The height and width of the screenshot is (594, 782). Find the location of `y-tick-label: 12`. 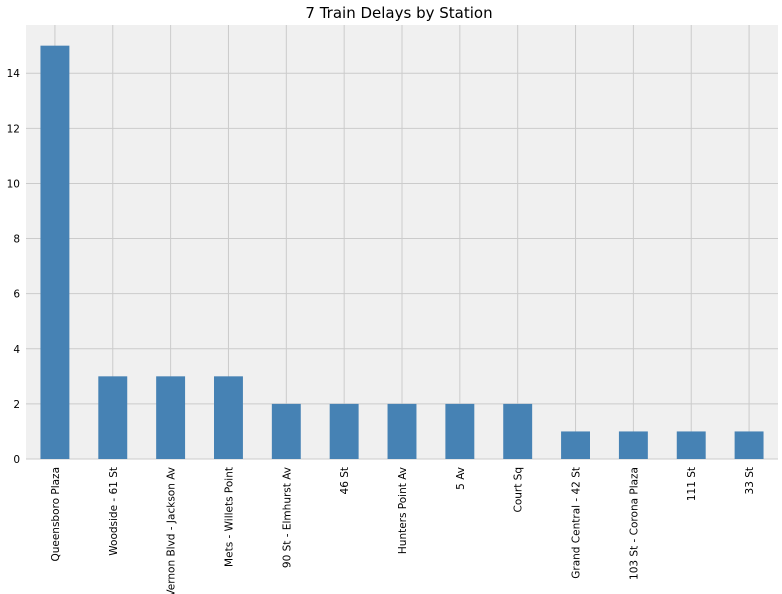

y-tick-label: 12 is located at coordinates (13, 129).